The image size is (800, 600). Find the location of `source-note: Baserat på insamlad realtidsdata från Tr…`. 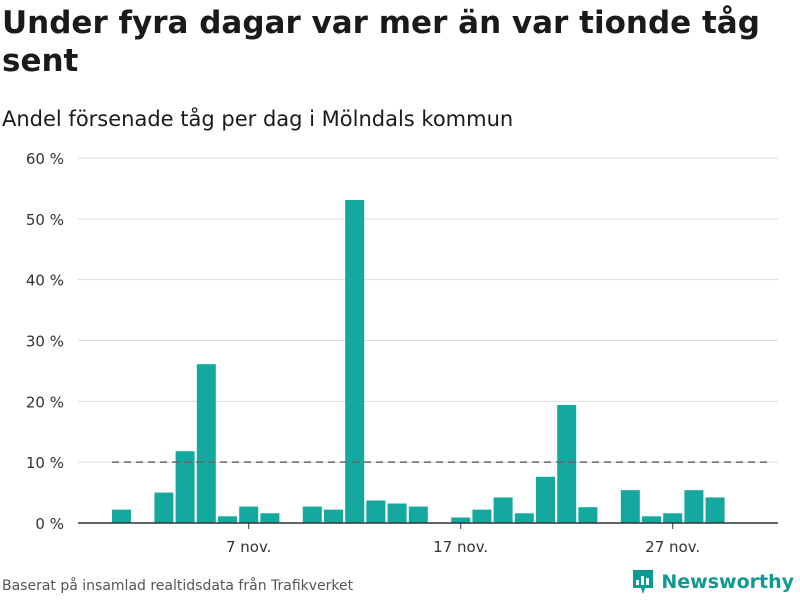

source-note: Baserat på insamlad realtidsdata från Tr… is located at coordinates (178, 586).